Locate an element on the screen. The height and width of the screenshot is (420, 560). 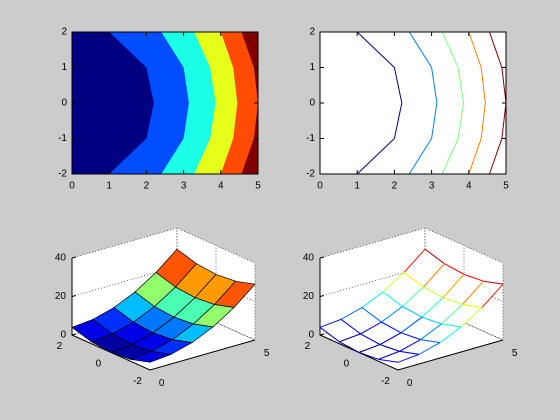
surface-patch is located at coordinates (151, 357).